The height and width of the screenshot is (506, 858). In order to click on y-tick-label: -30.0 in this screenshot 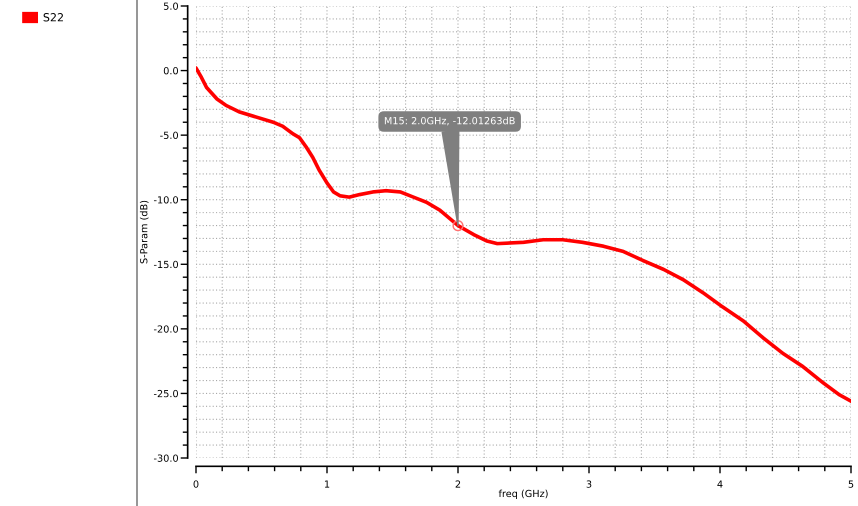, I will do `click(166, 458)`.